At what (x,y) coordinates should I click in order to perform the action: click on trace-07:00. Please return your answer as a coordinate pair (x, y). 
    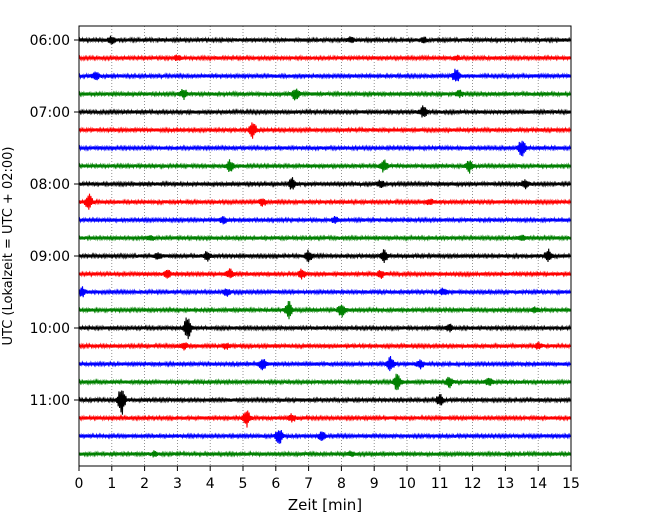
    Looking at the image, I should click on (324, 111).